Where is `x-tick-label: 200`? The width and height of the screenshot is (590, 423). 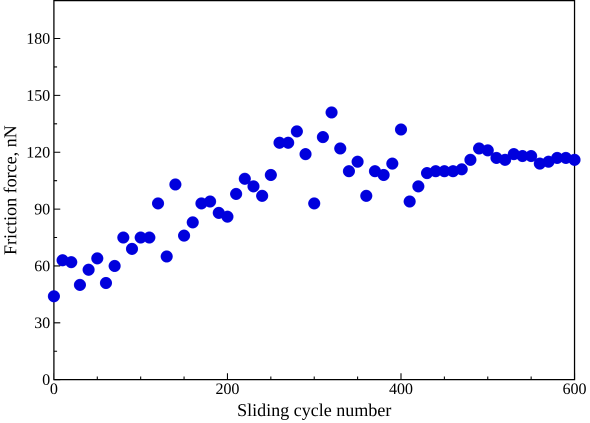 x-tick-label: 200 is located at coordinates (227, 388).